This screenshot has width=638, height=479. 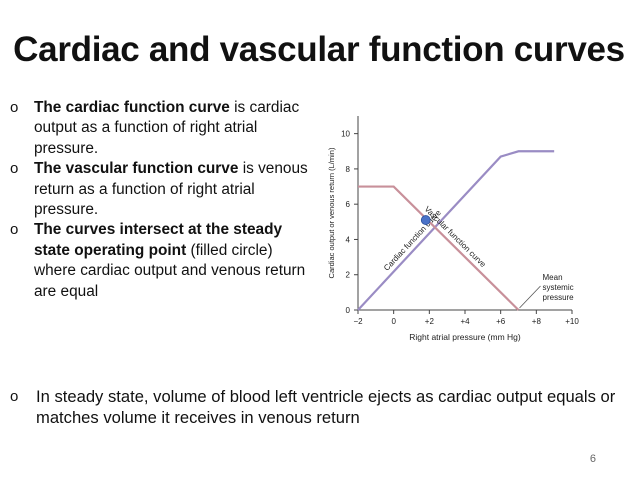 I want to click on cardiac-function-line, so click(x=456, y=230).